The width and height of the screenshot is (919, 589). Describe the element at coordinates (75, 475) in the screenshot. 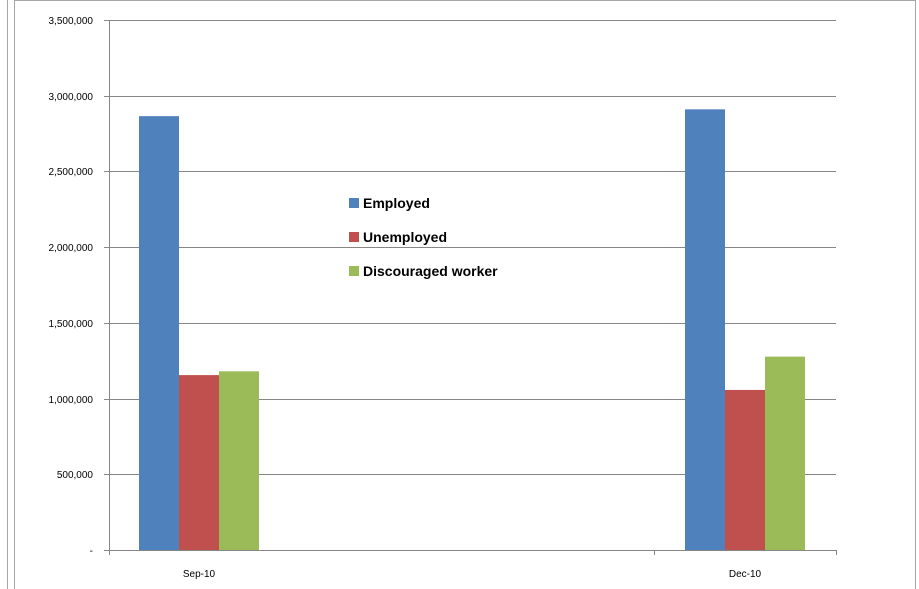

I see `y-tick-label: 500,000` at that location.